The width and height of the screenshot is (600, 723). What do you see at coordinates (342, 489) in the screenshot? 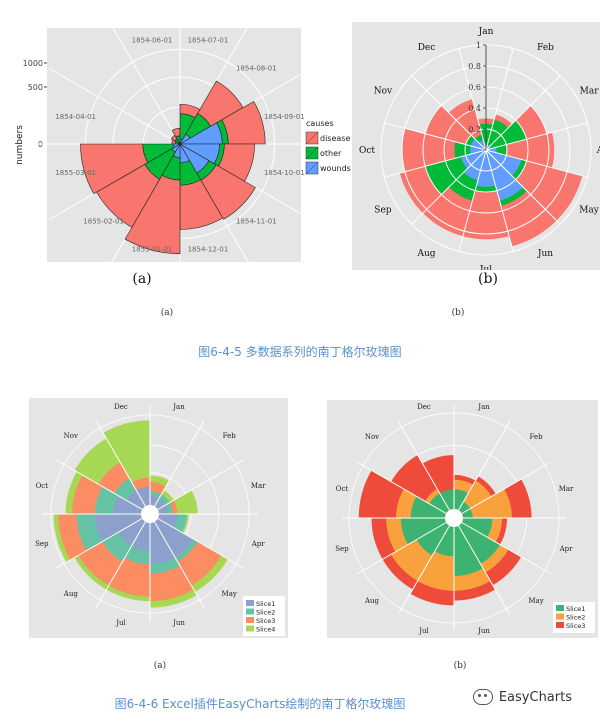
I see `chart-d-month-label: Oct` at bounding box center [342, 489].